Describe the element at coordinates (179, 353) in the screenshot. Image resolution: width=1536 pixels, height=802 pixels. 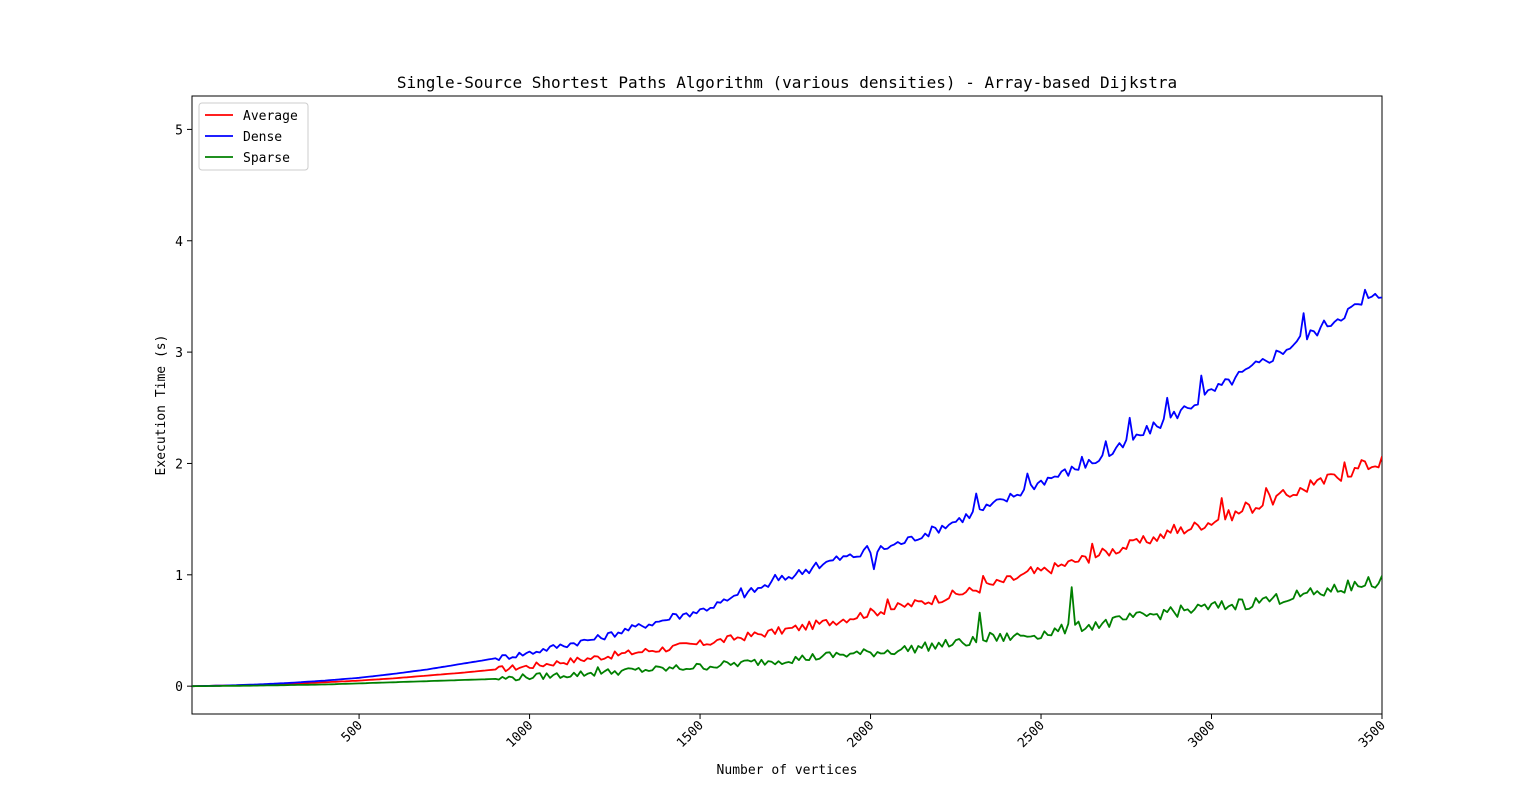
I see `y-tick-label: 3` at that location.